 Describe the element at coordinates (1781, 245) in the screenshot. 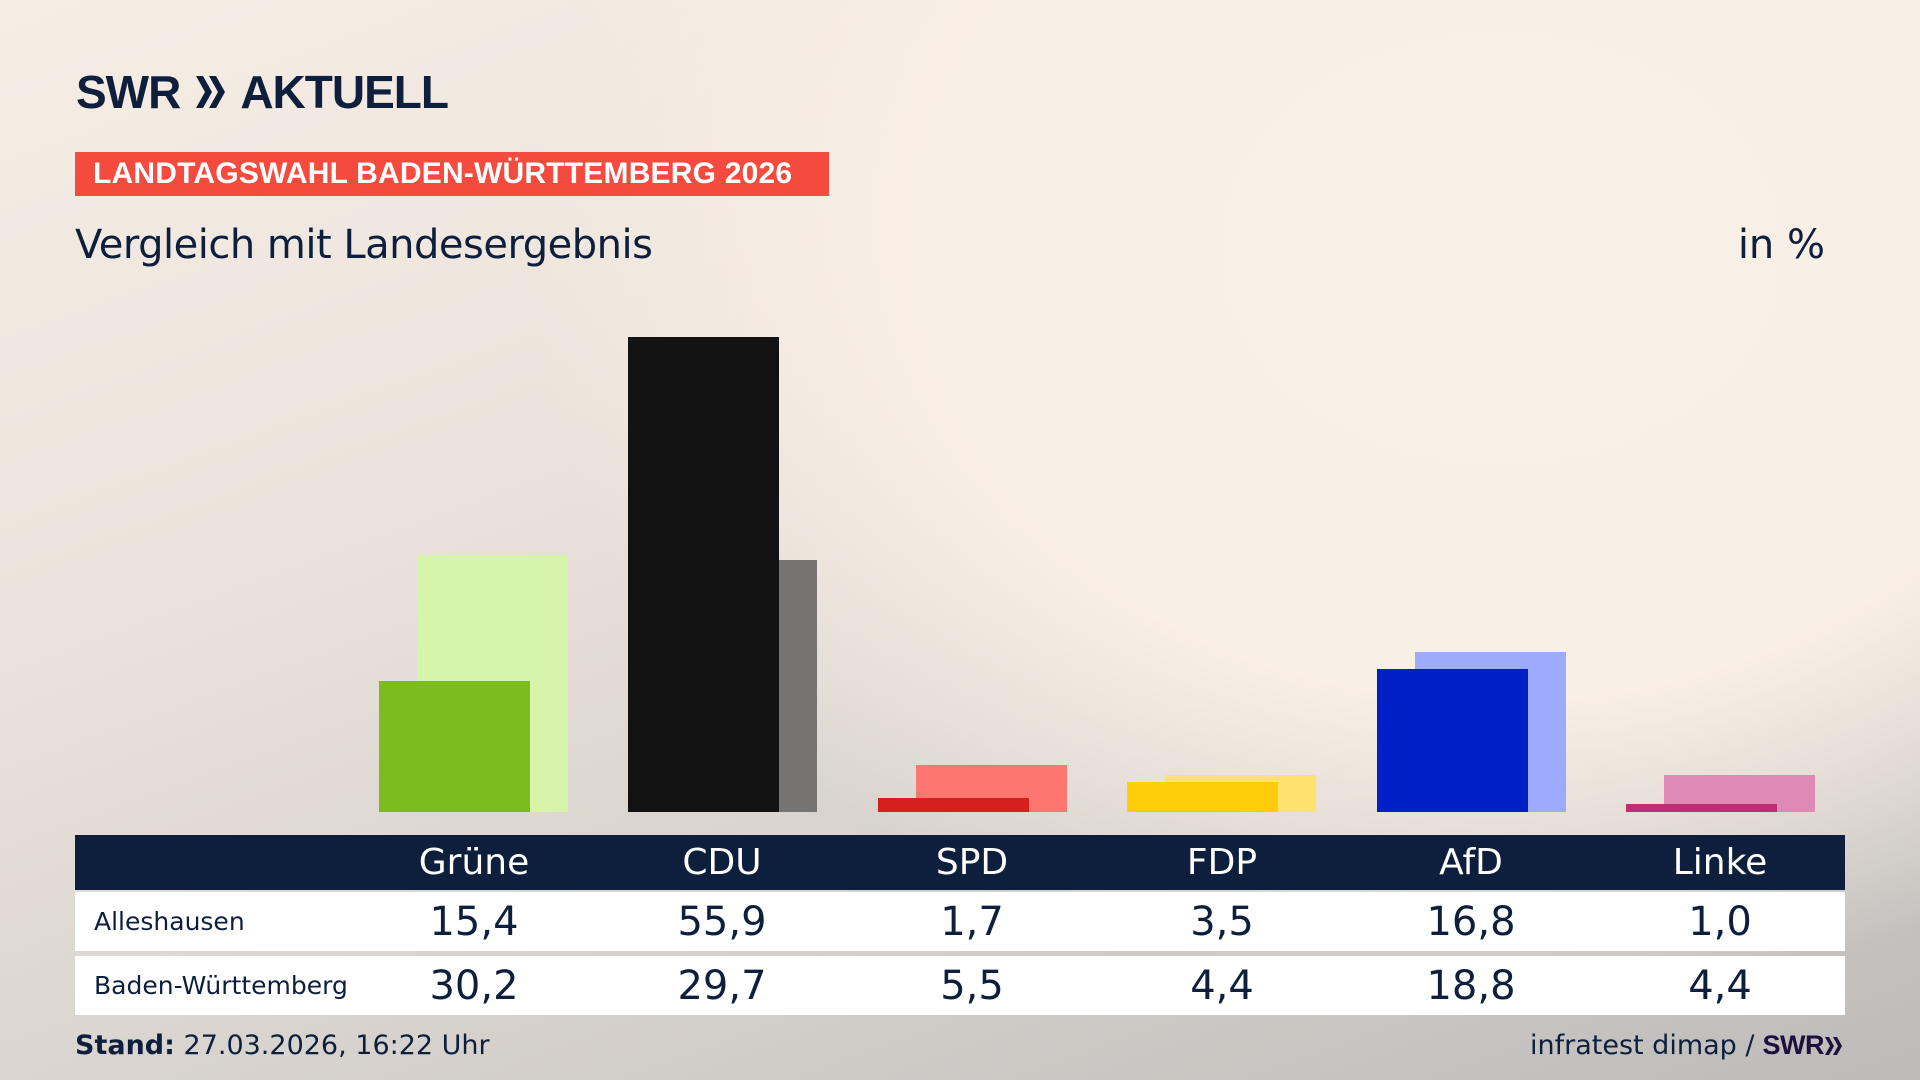

I see `unit-label: in %` at that location.